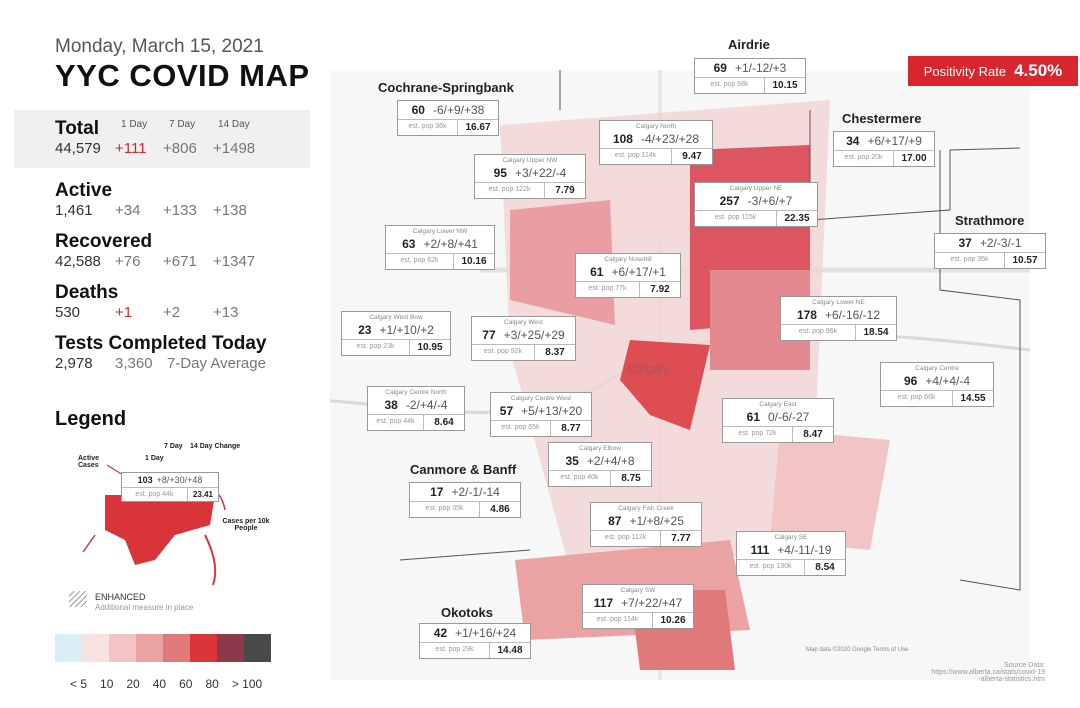 The height and width of the screenshot is (708, 1080). Describe the element at coordinates (173, 446) in the screenshot. I see `legend-7-day: 7 Day` at that location.